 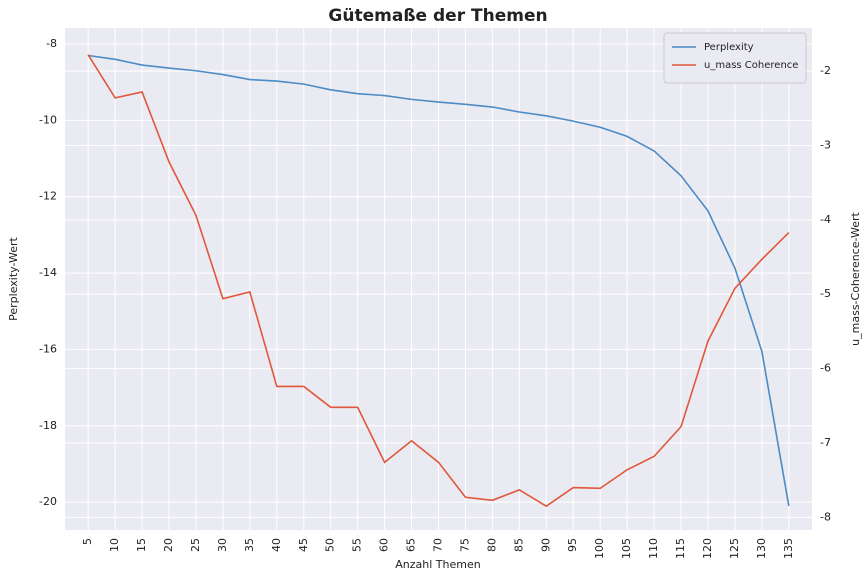 I want to click on x-tick-label: 95, so click(x=572, y=545).